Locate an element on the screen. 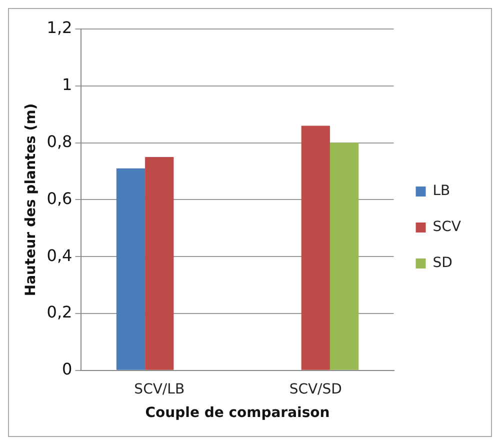  x-tick-label: SCV/LB is located at coordinates (159, 389).